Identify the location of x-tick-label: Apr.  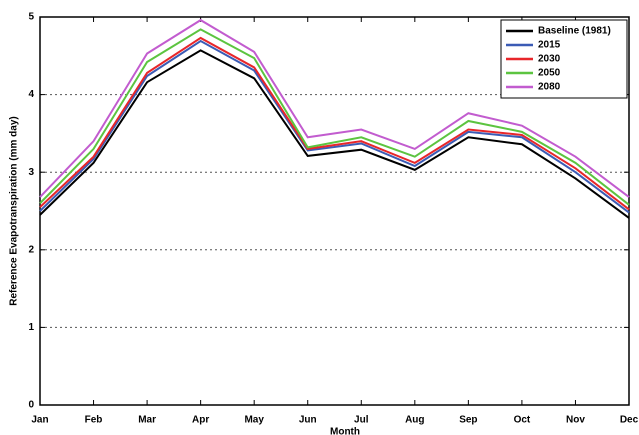
(200, 420).